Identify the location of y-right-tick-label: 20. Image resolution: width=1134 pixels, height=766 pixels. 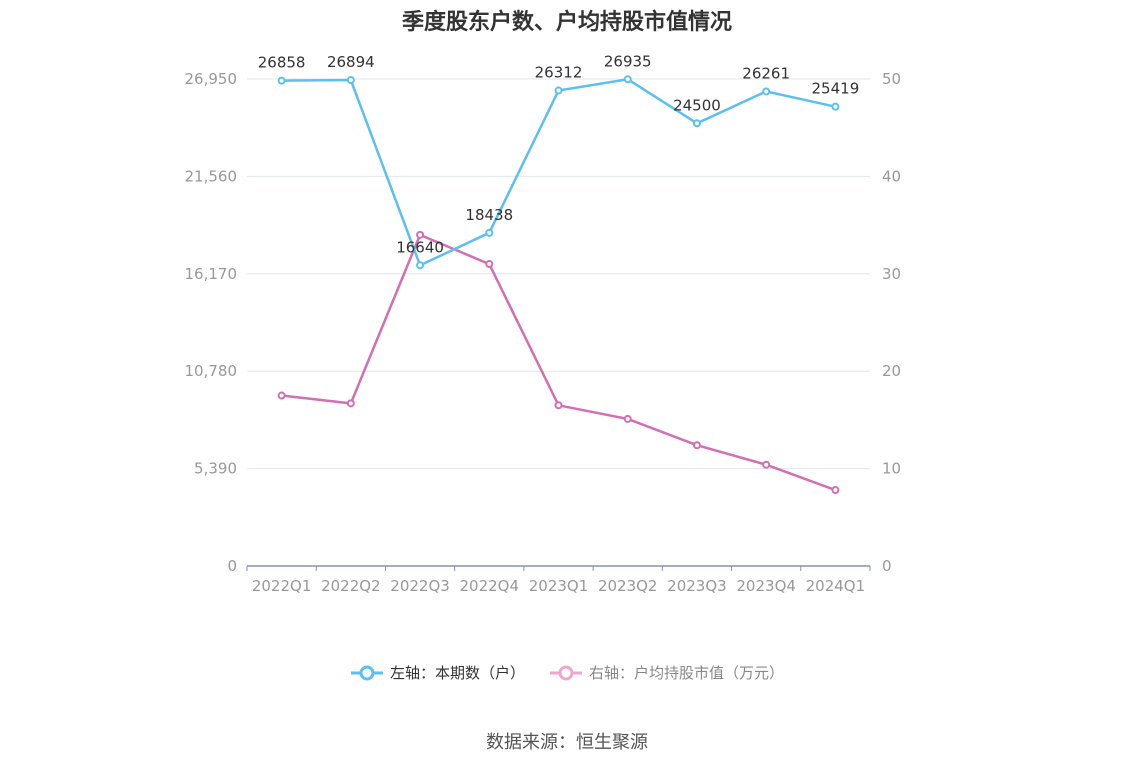
(891, 371).